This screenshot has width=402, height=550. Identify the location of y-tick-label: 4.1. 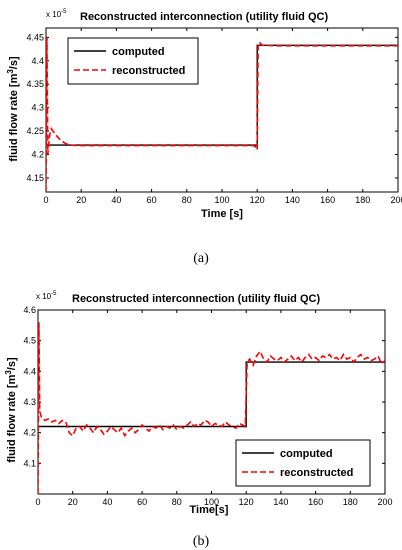
(29, 463).